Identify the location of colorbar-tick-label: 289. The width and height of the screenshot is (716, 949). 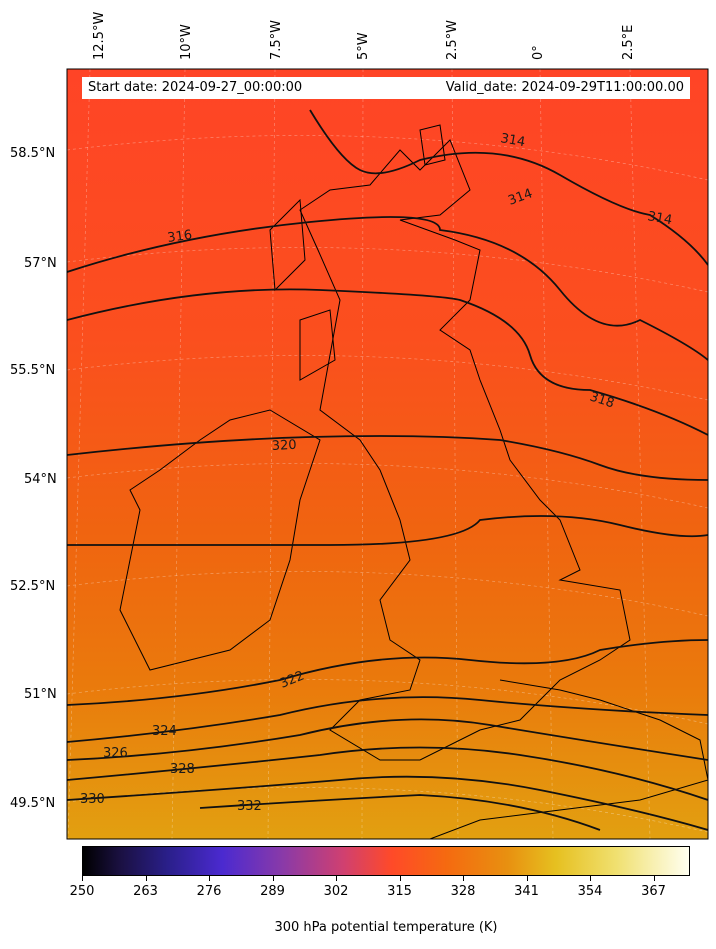
(272, 891).